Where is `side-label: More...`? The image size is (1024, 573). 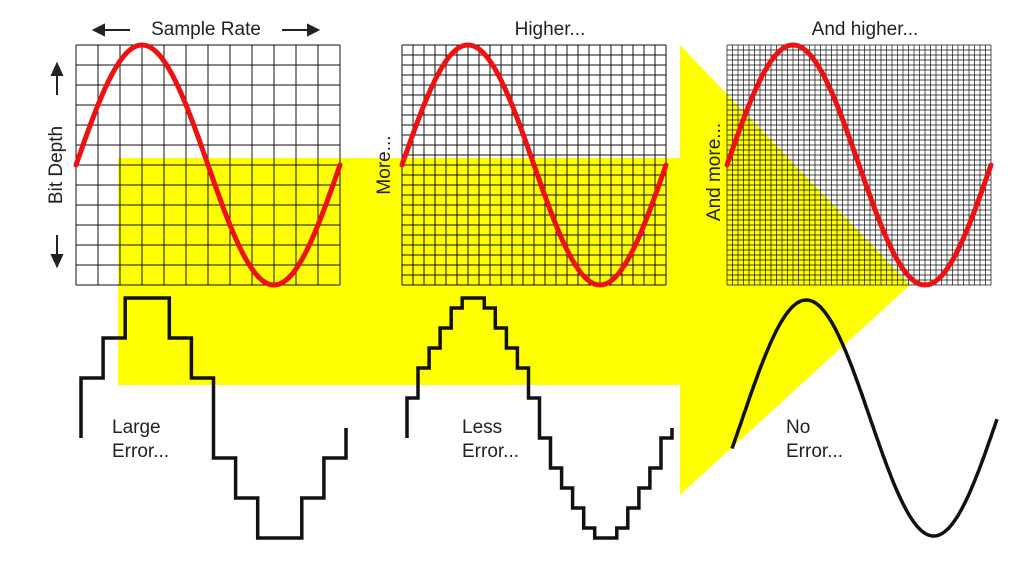 side-label: More... is located at coordinates (384, 164).